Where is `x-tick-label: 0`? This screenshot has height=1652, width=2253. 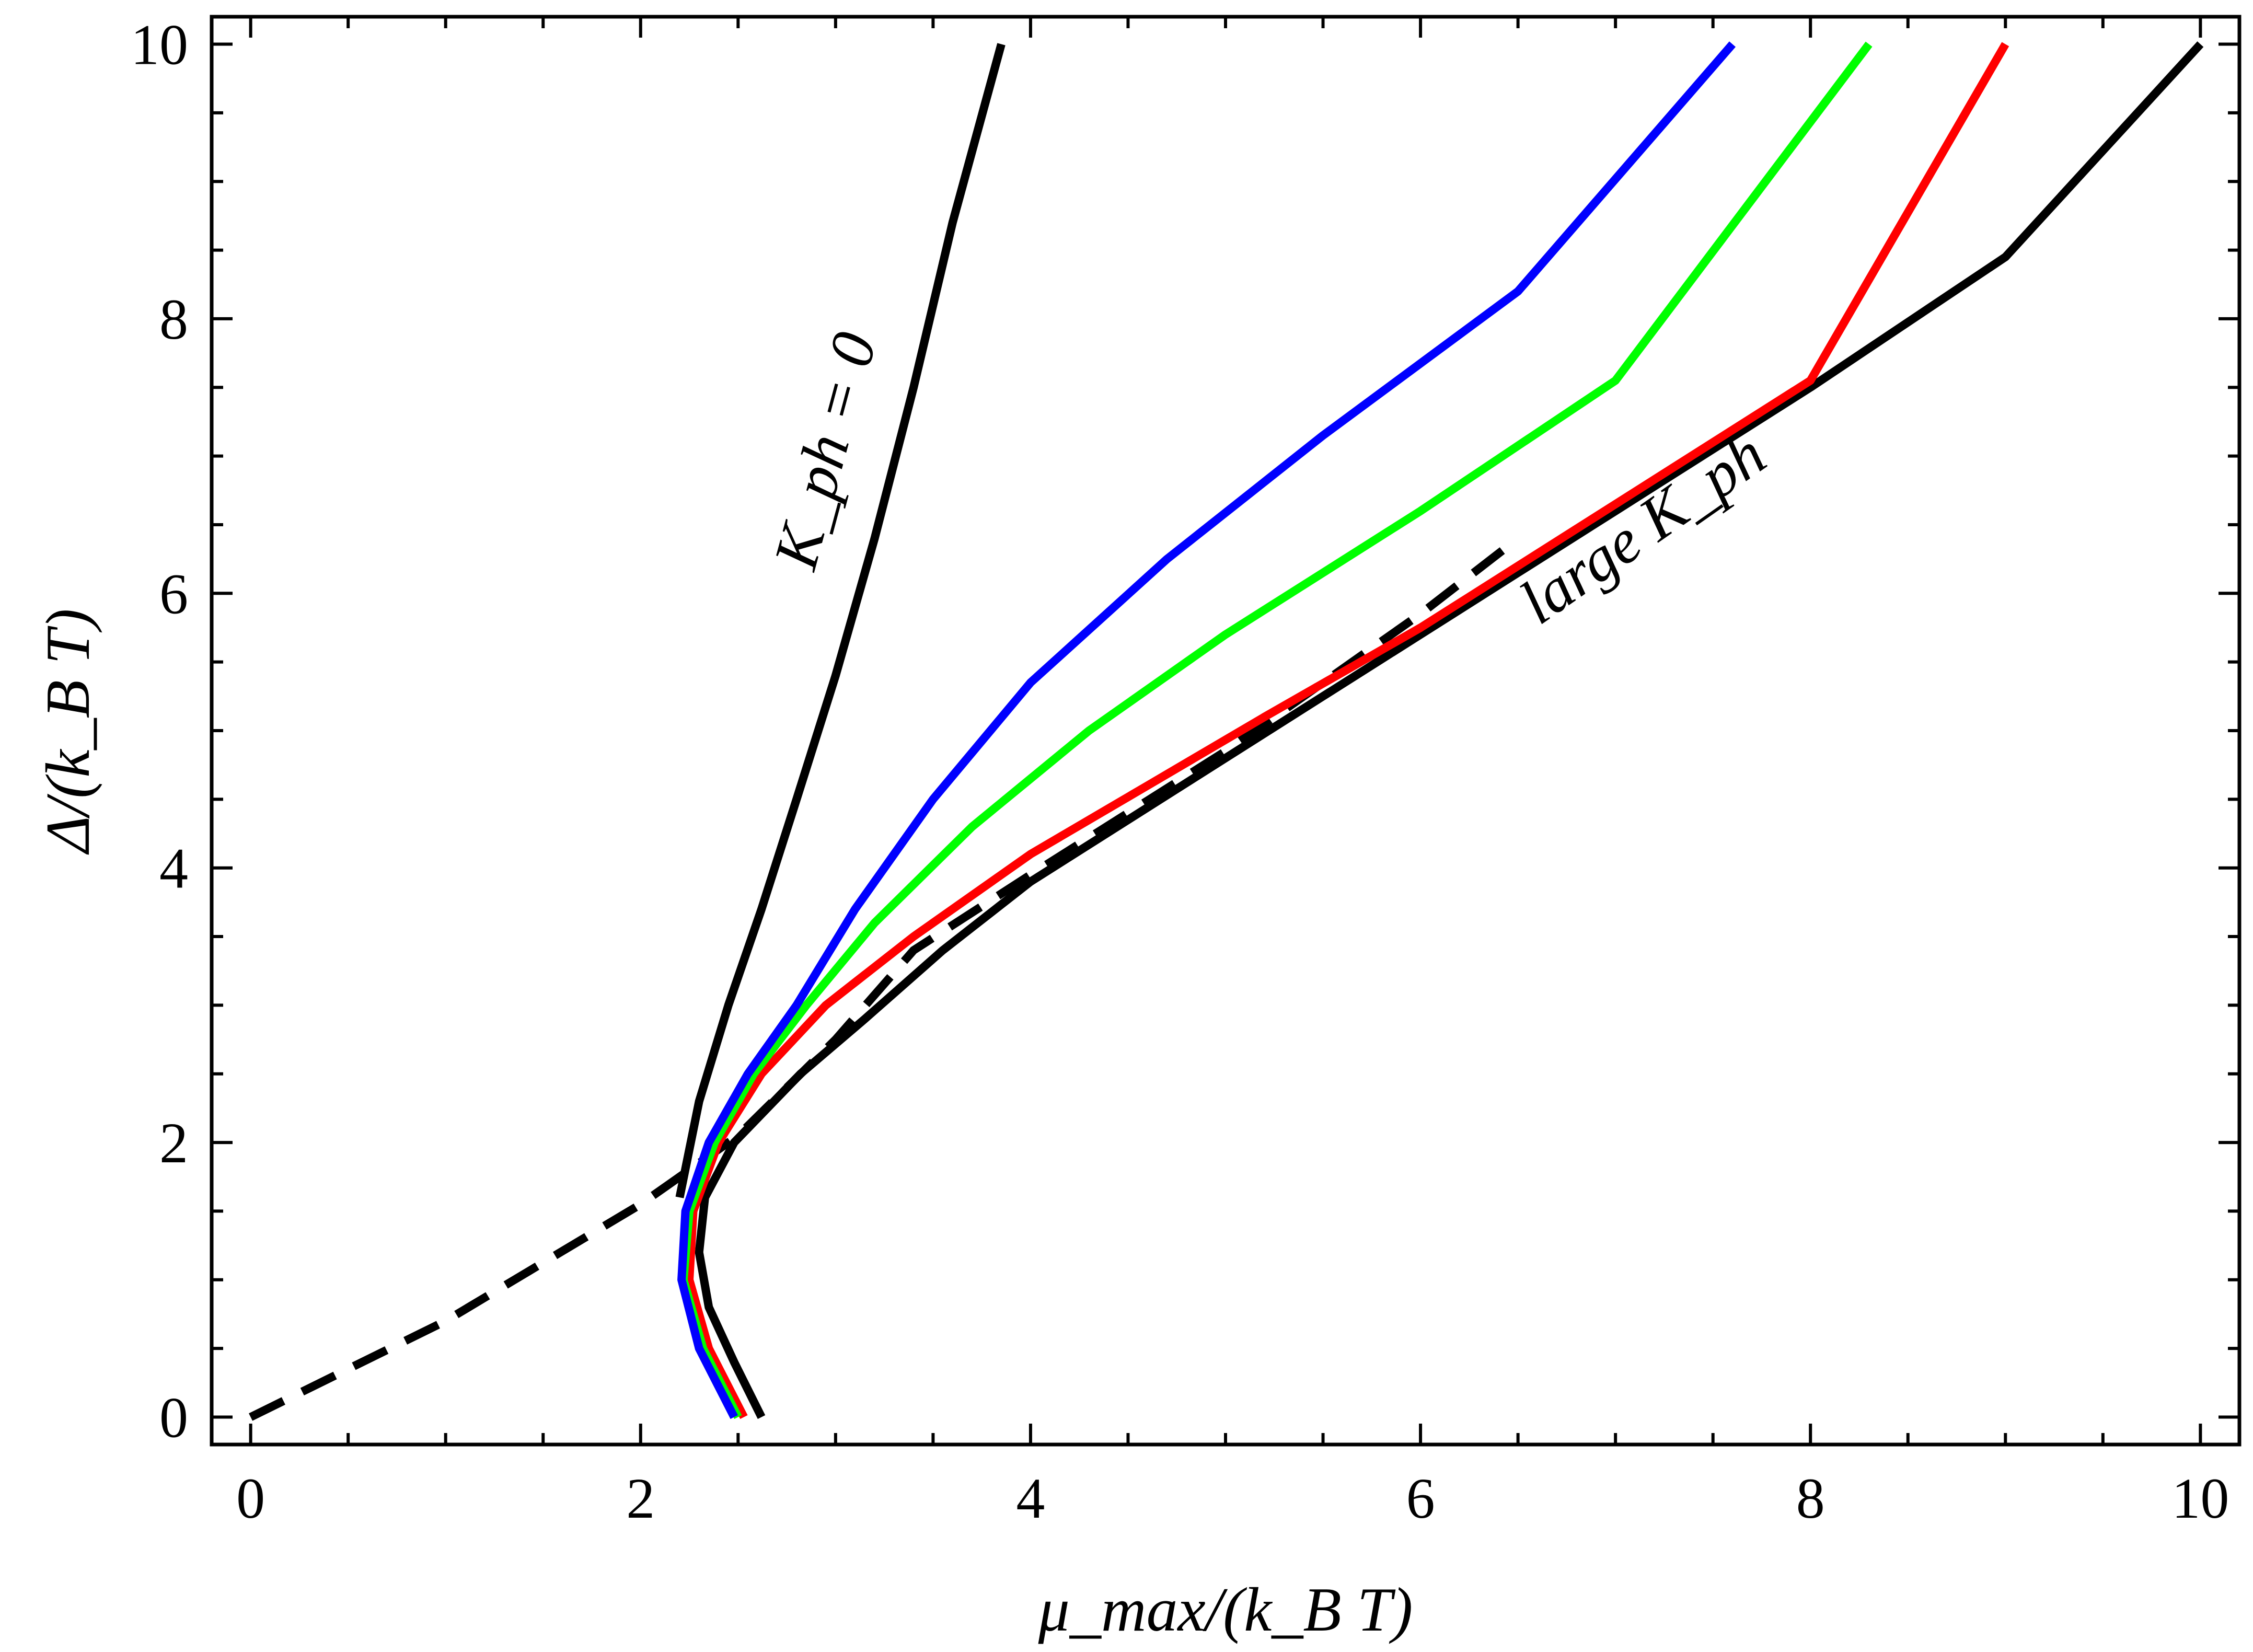
x-tick-label: 0 is located at coordinates (250, 1498).